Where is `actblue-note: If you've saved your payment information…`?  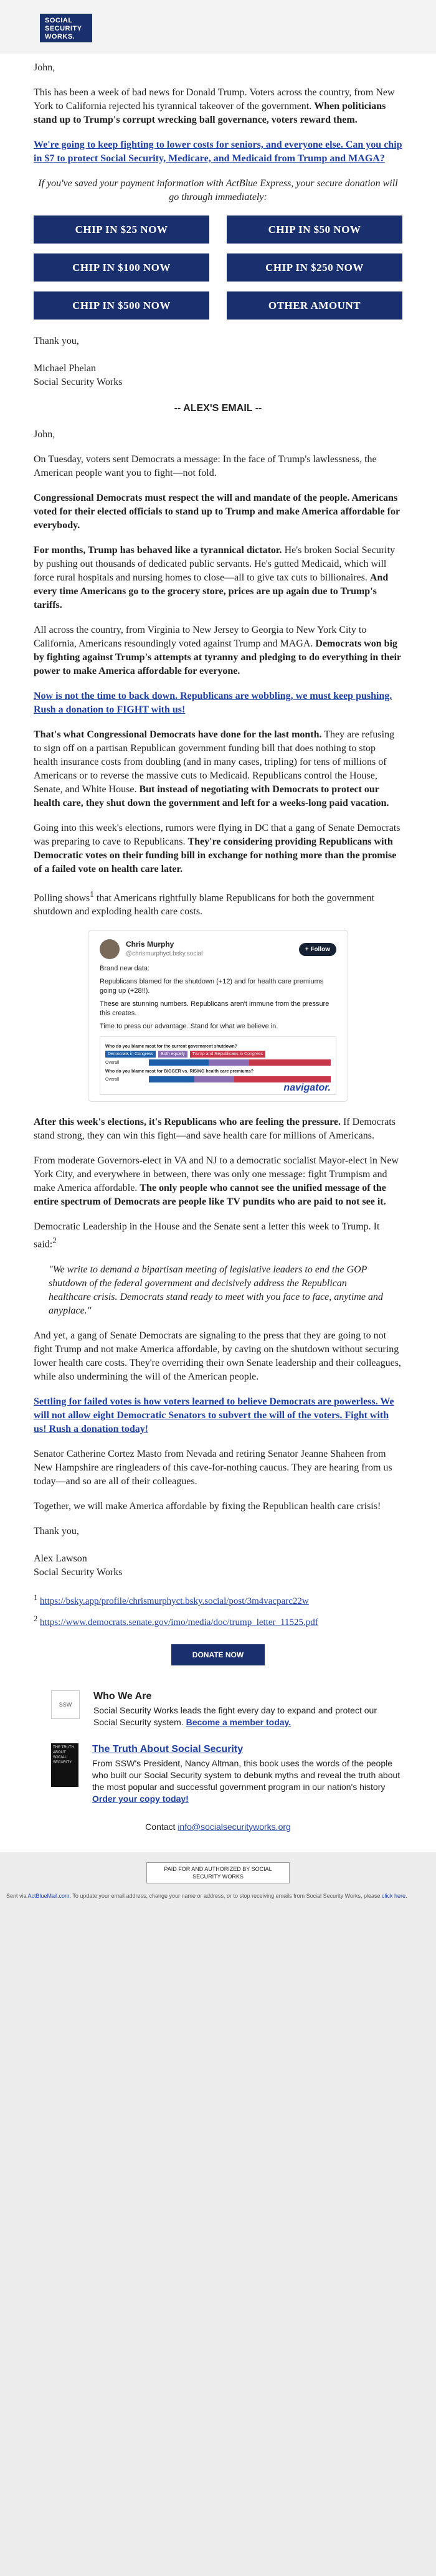
actblue-note: If you've saved your payment information… is located at coordinates (218, 190).